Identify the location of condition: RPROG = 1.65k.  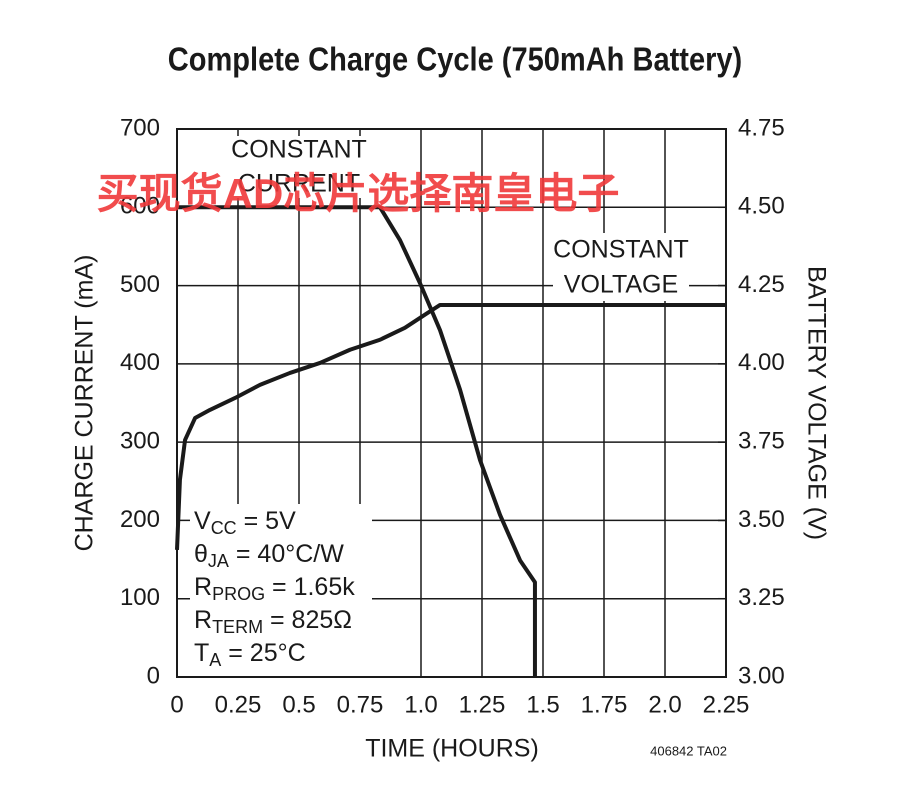
(274, 588).